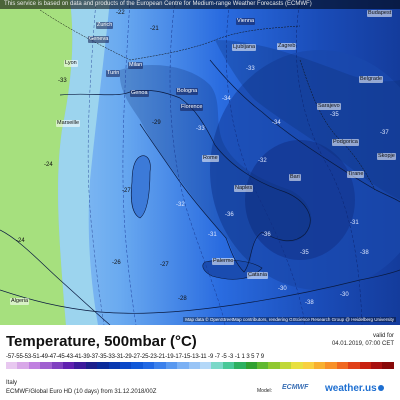  I want to click on valid-time: 04.01.2019, 07:00 CET, so click(362, 344).